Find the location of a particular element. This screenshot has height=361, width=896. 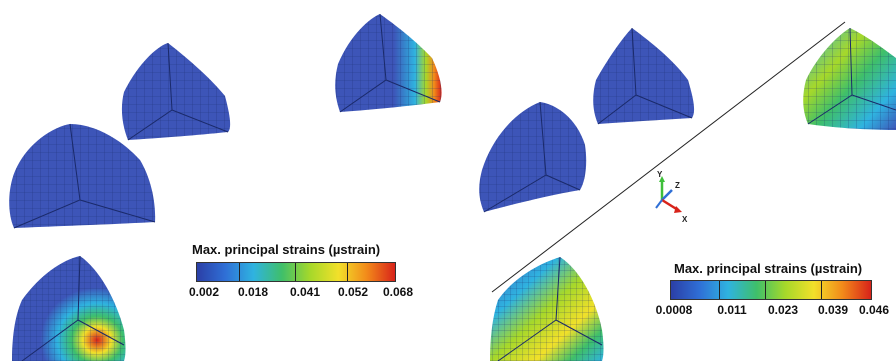

legend-right-tick-label: 0.0008 is located at coordinates (674, 310).